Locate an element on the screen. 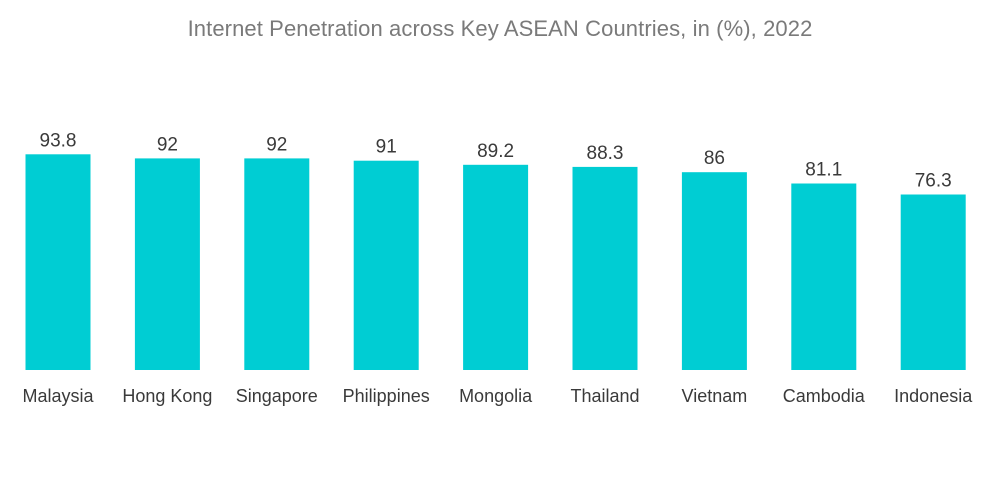 Image resolution: width=1000 pixels, height=504 pixels. x-tick-label: Singapore is located at coordinates (277, 396).